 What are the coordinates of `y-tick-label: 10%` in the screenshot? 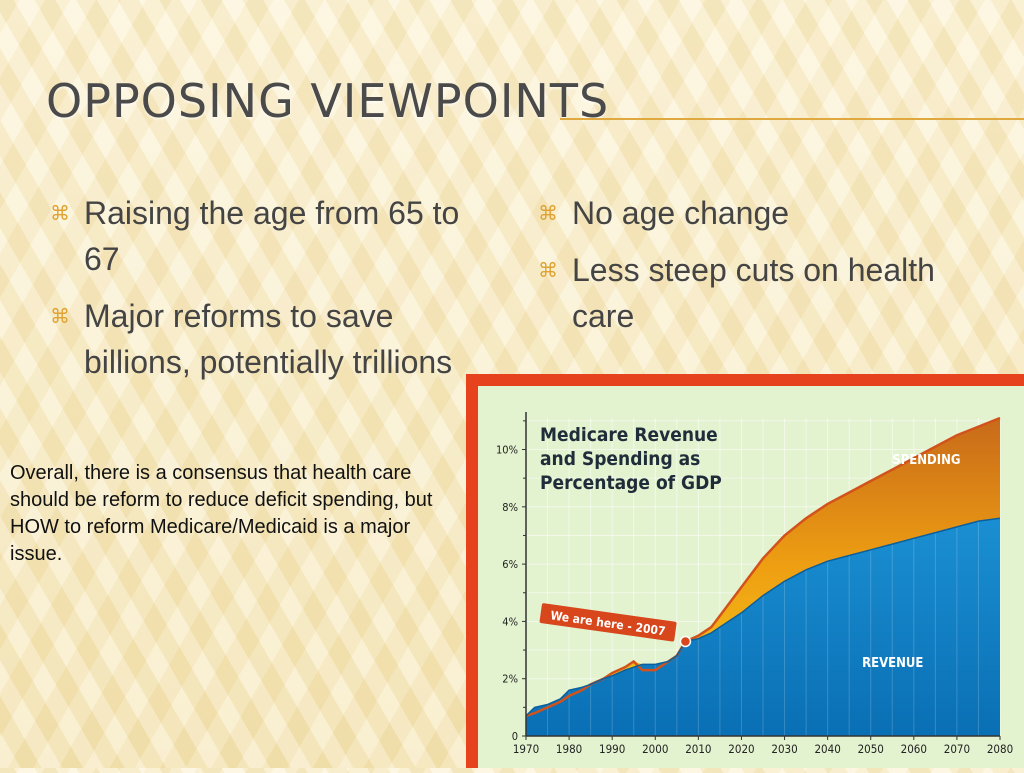 It's located at (507, 450).